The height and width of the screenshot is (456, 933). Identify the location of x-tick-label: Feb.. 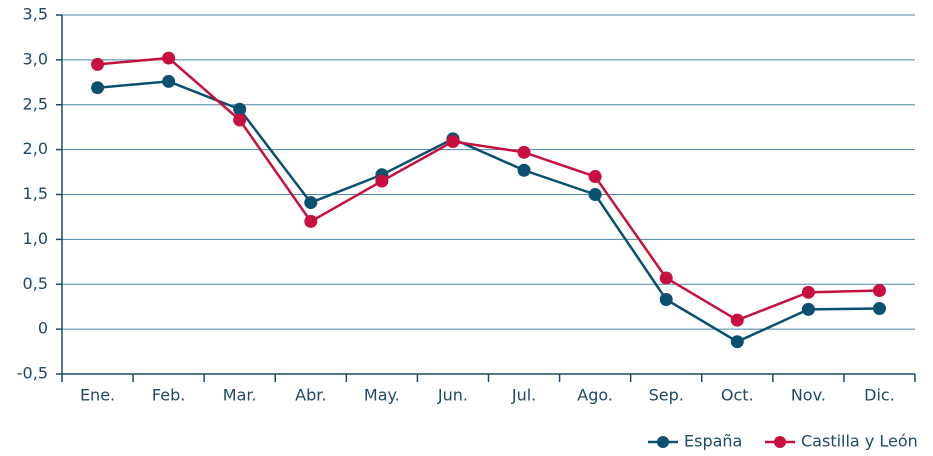
(168, 395).